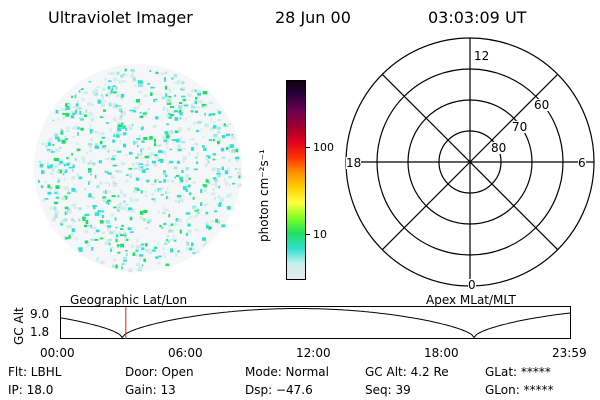 Image resolution: width=600 pixels, height=400 pixels. I want to click on apex-caption: Apex MLat/MLT, so click(471, 300).